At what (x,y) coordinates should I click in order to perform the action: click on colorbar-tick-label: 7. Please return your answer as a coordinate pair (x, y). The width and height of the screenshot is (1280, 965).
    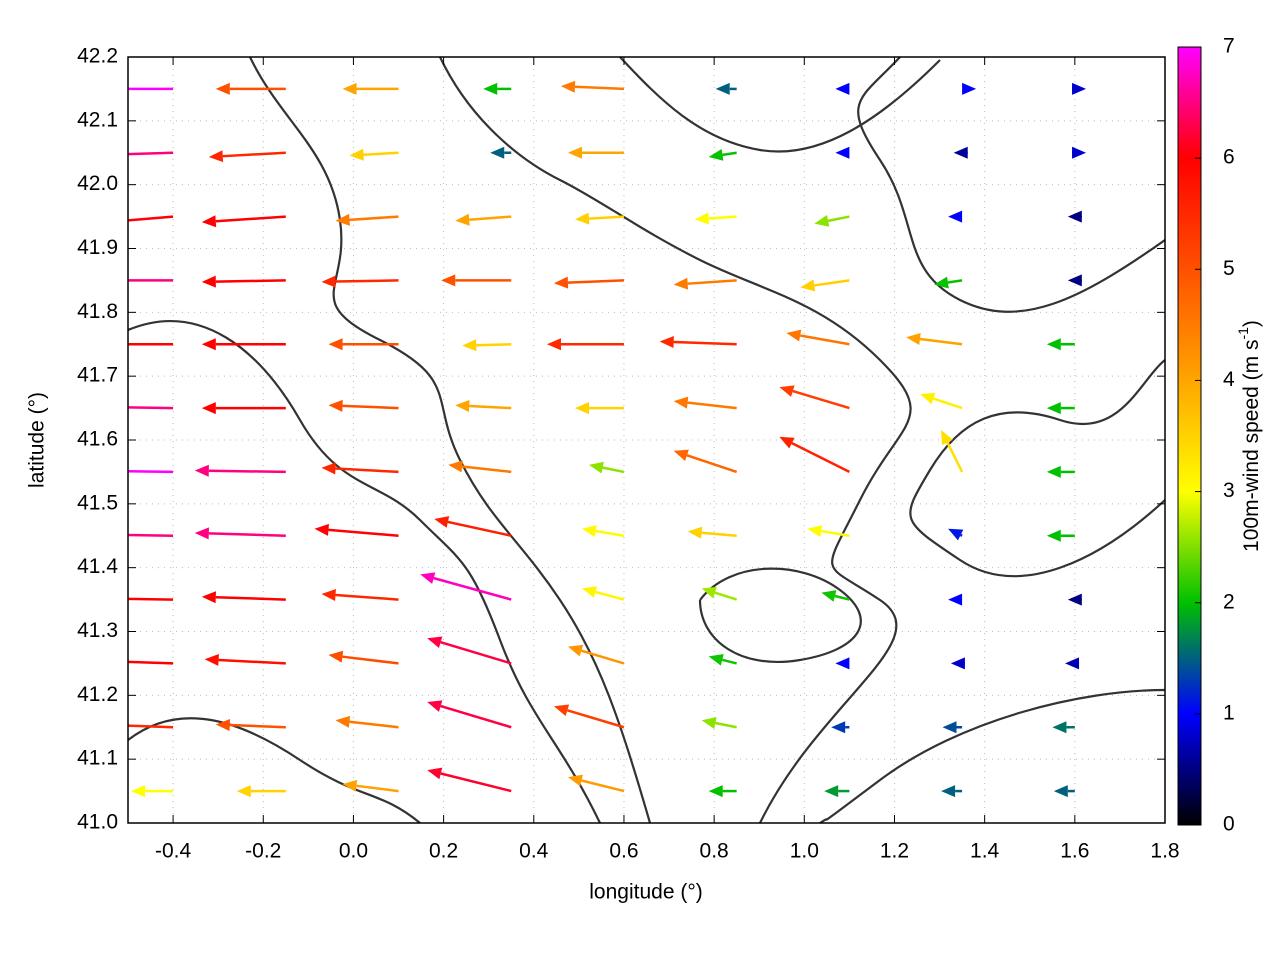
    Looking at the image, I should click on (1229, 46).